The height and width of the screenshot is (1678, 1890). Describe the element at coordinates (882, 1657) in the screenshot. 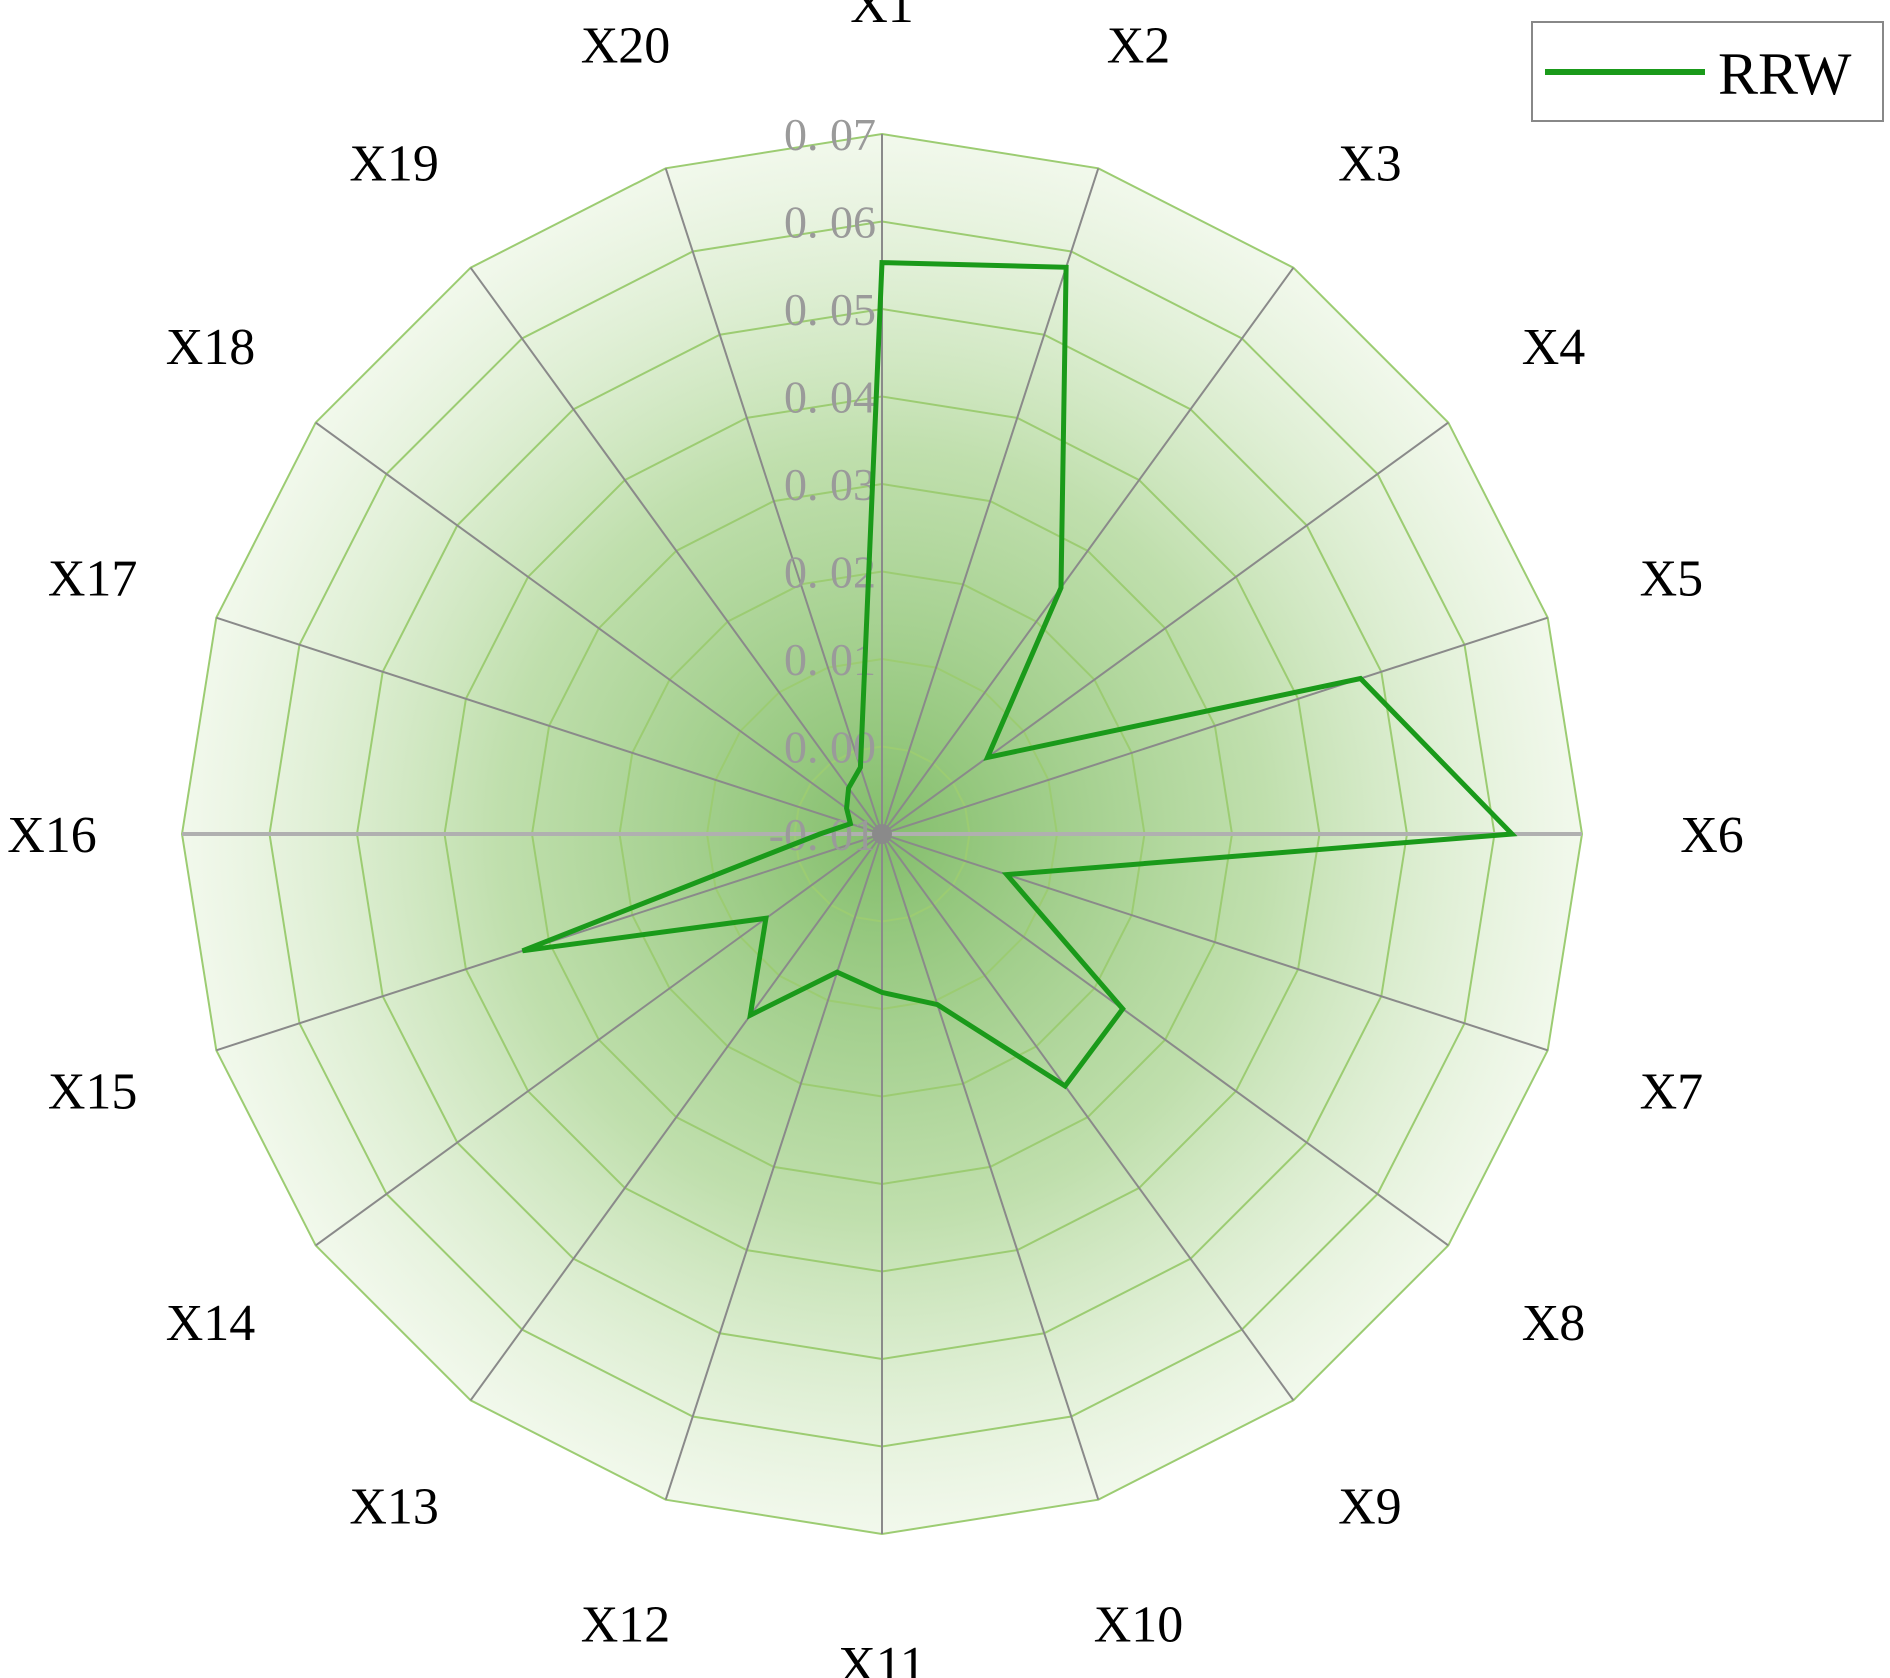

I see `category-label-X11: X11` at that location.